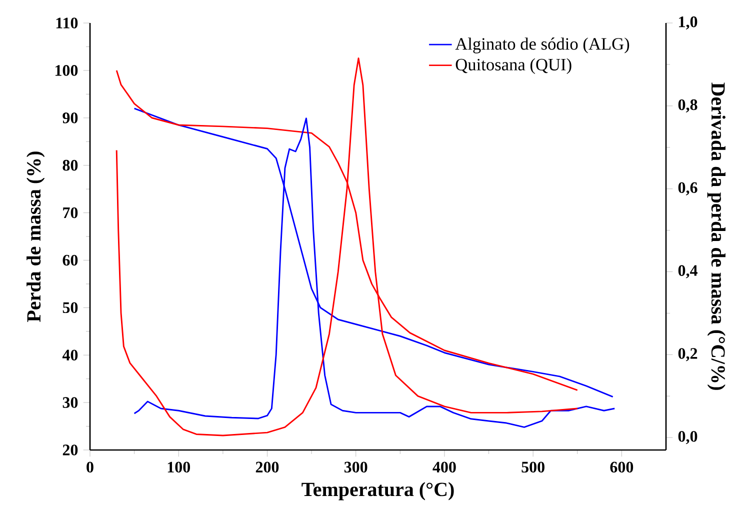 The width and height of the screenshot is (734, 520). I want to click on y-tick-label: 110, so click(67, 23).